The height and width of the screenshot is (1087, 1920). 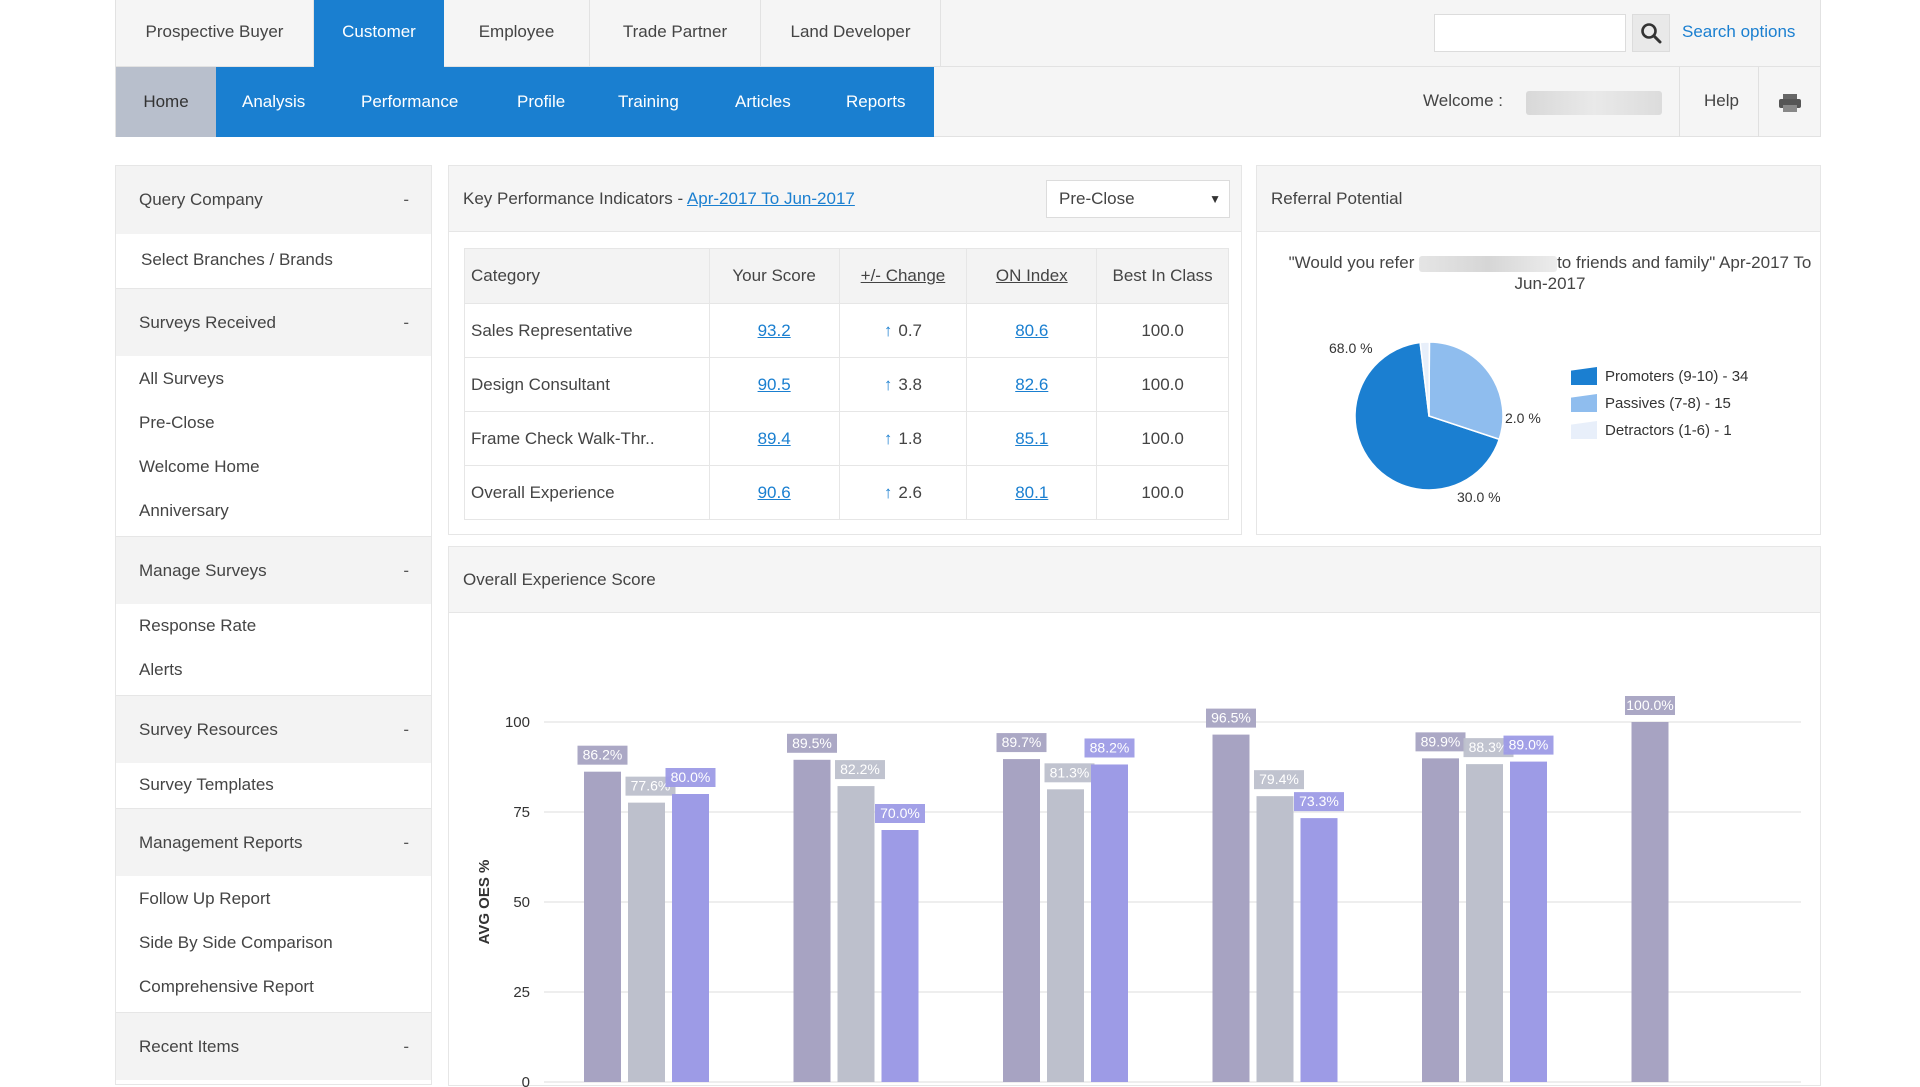 What do you see at coordinates (1651, 430) in the screenshot?
I see `legend-item: Detractors (1-6) - 1` at bounding box center [1651, 430].